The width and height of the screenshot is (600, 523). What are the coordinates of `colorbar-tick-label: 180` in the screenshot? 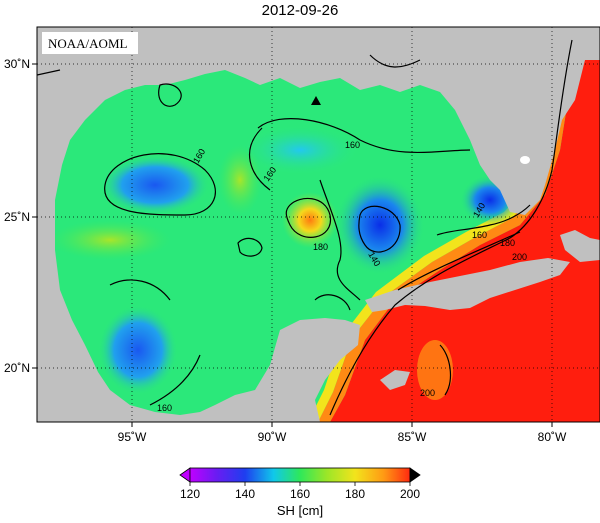 It's located at (355, 494).